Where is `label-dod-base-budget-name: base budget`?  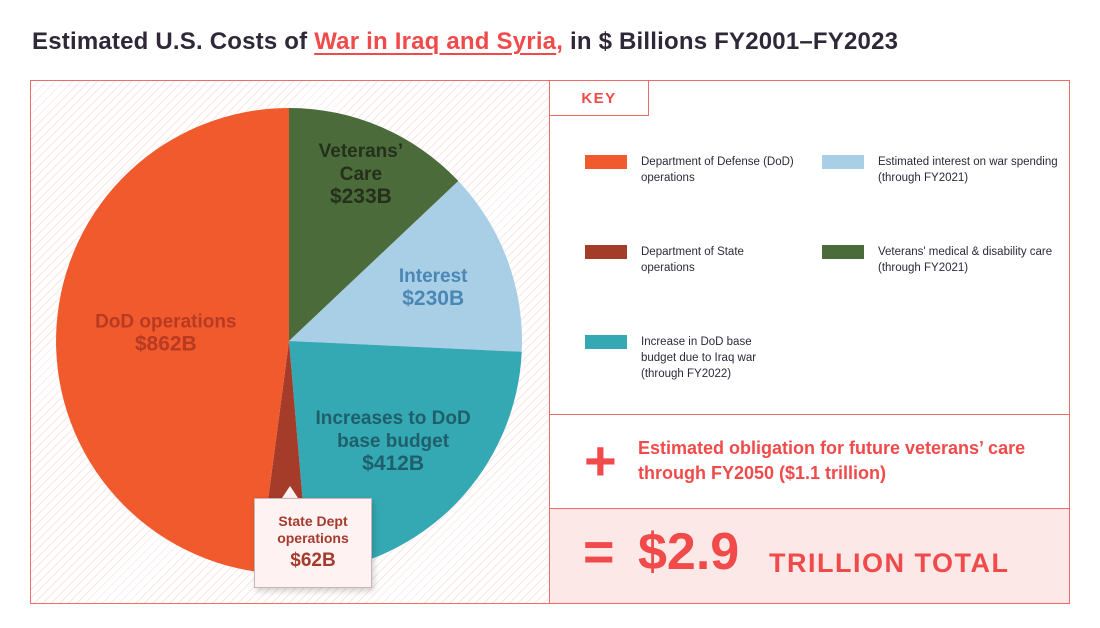
label-dod-base-budget-name: base budget is located at coordinates (393, 441).